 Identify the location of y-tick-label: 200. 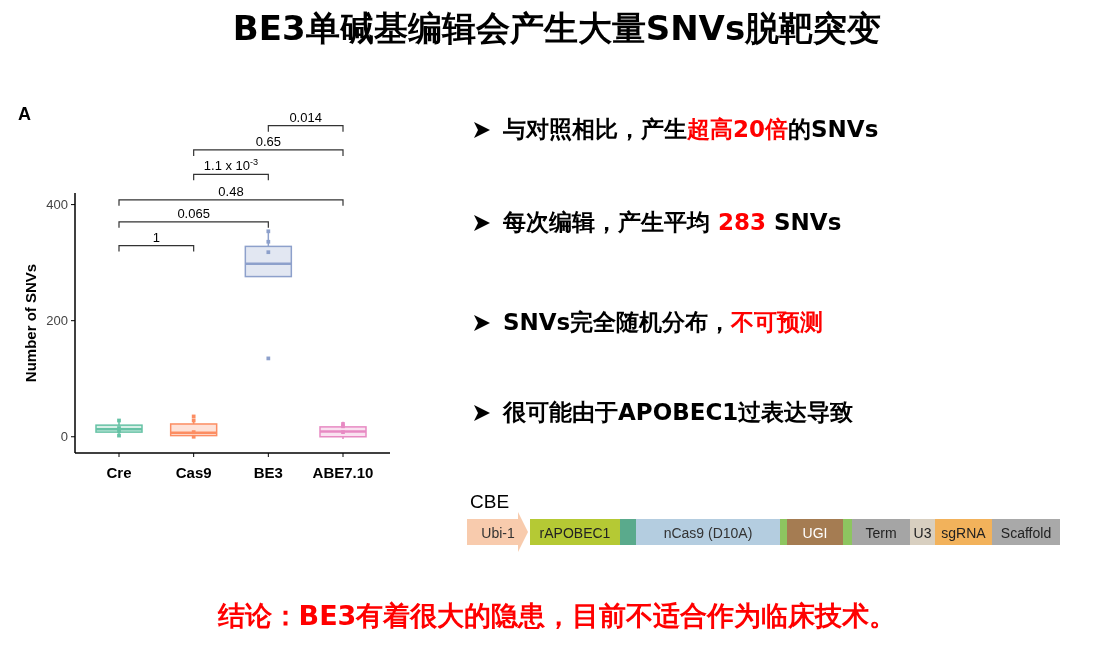
(57, 321).